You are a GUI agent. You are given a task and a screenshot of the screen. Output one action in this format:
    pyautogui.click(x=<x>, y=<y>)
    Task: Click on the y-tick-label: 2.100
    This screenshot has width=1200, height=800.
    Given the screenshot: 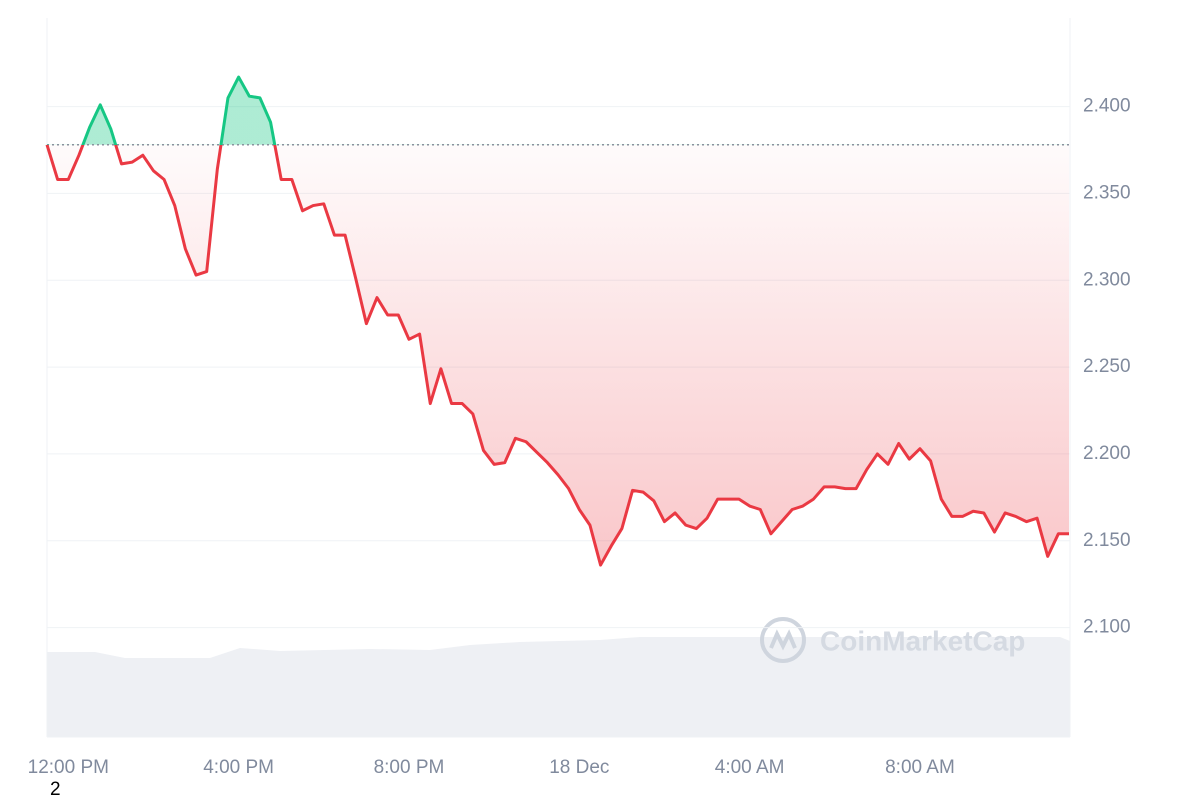 What is the action you would take?
    pyautogui.click(x=1107, y=627)
    